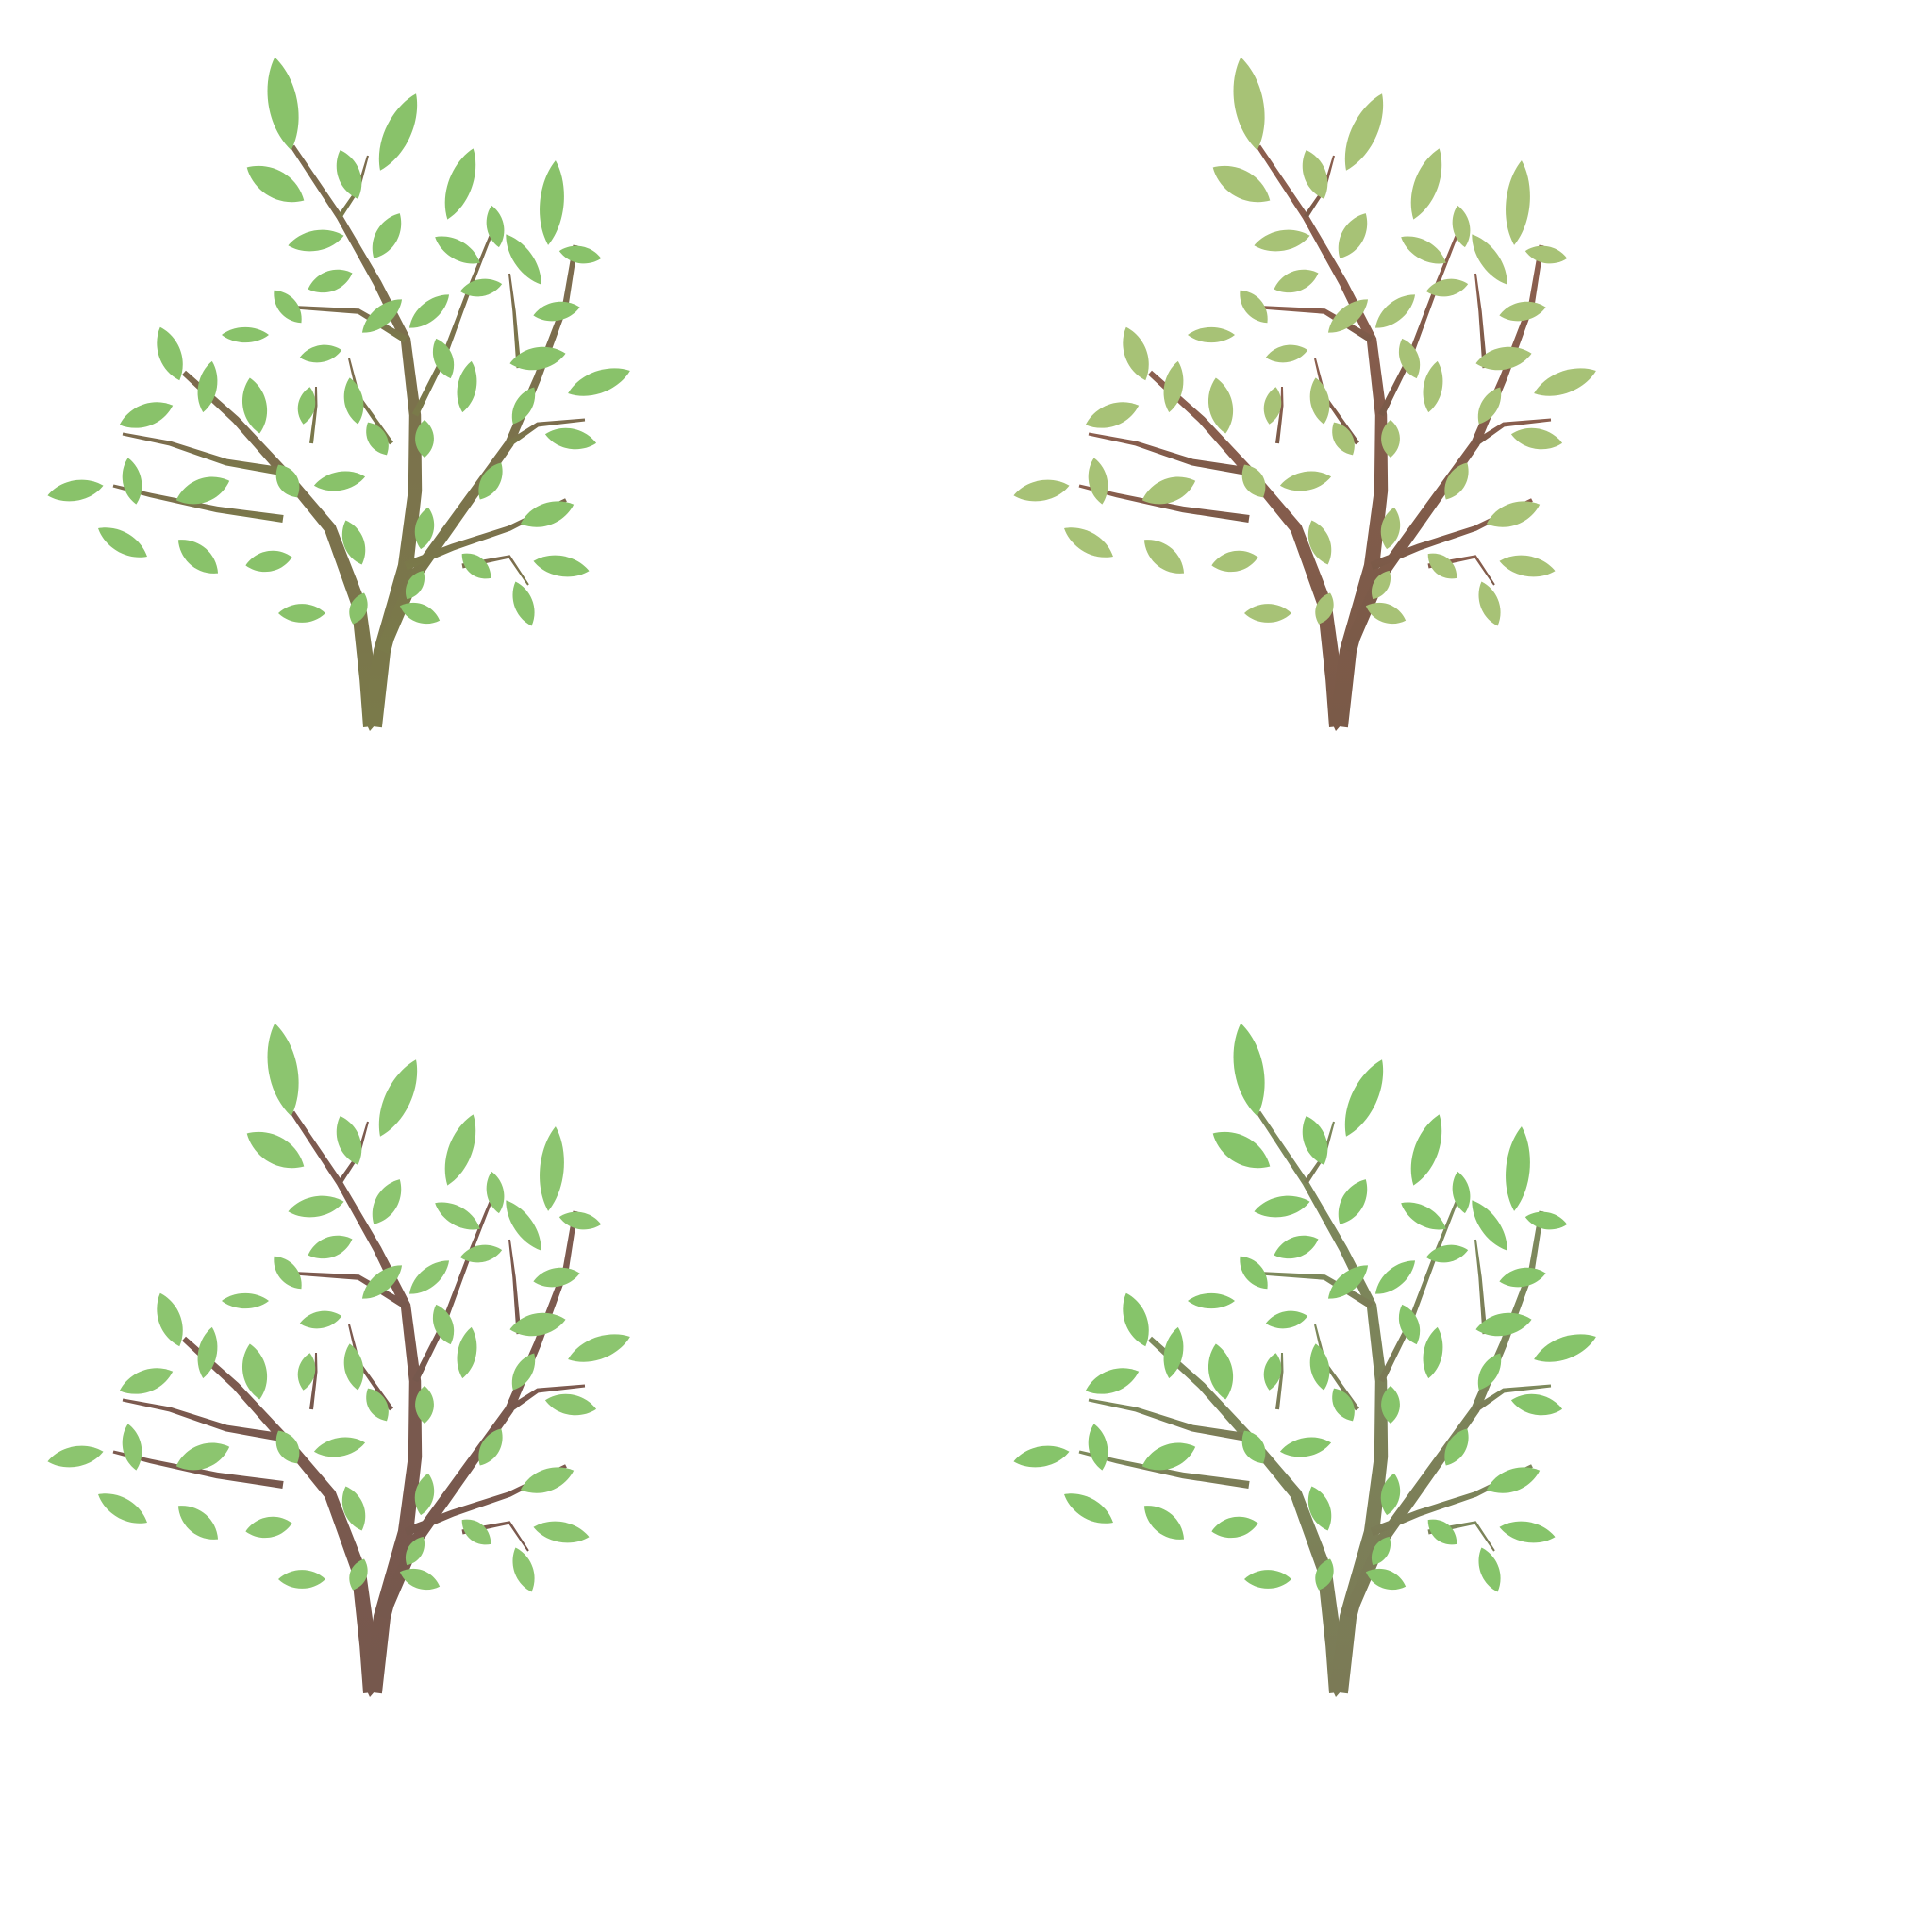 The image size is (1932, 1932). What do you see at coordinates (1339, 724) in the screenshot?
I see `trunk-tip` at bounding box center [1339, 724].